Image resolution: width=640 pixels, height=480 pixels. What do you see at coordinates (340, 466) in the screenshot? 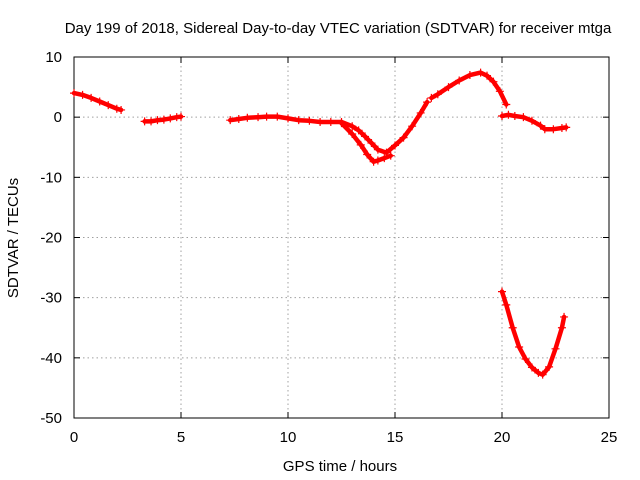
I see `x-axis-label: GPS time / hours` at bounding box center [340, 466].